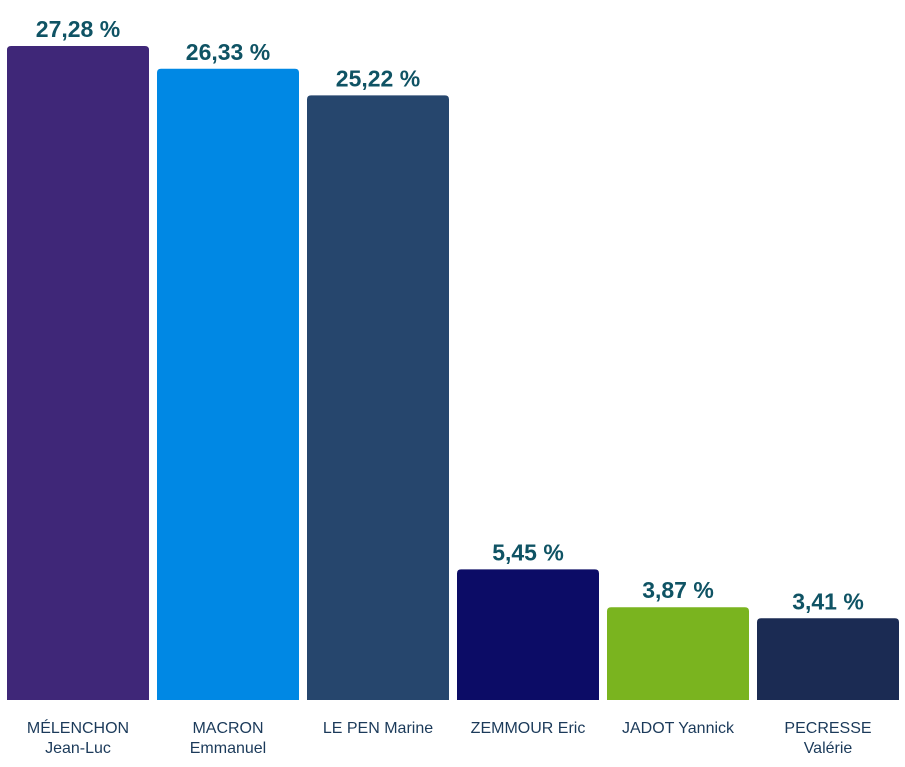 The width and height of the screenshot is (905, 767). Describe the element at coordinates (228, 748) in the screenshot. I see `category-label-1-line-1: Emmanuel` at that location.